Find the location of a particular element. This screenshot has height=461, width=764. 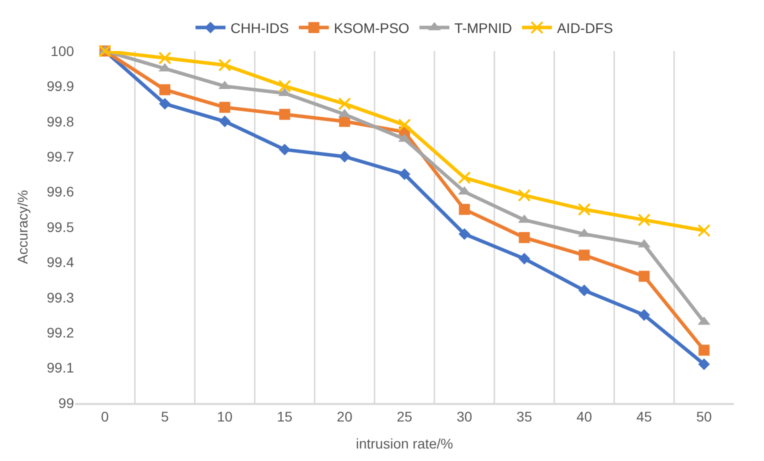

legend-label: CHH-IDS is located at coordinates (259, 28).